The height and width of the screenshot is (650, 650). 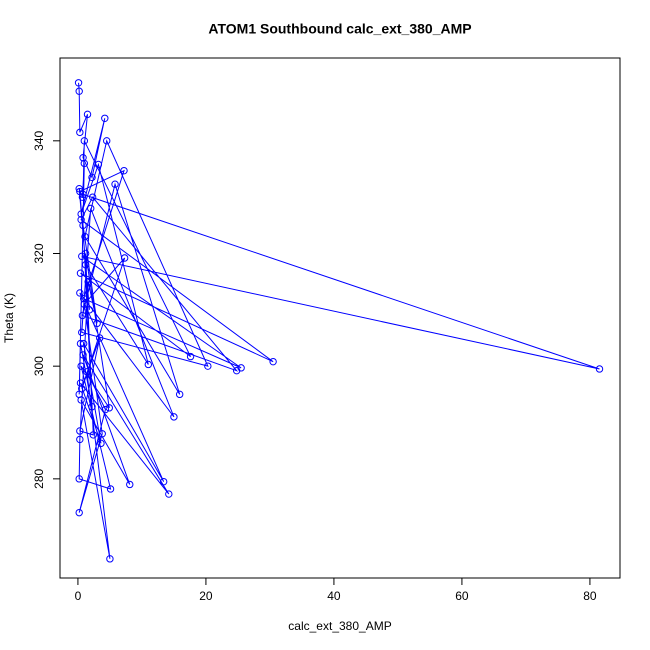 I want to click on x-tick-label: 60, so click(x=462, y=596).